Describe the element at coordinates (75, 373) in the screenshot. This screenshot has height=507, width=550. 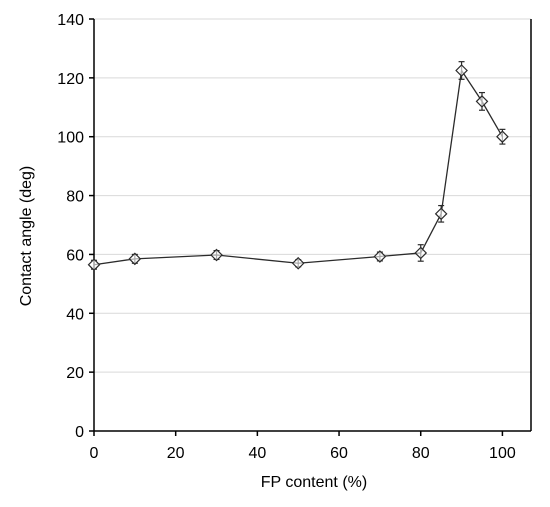
I see `y-tick-label-20: 20` at that location.